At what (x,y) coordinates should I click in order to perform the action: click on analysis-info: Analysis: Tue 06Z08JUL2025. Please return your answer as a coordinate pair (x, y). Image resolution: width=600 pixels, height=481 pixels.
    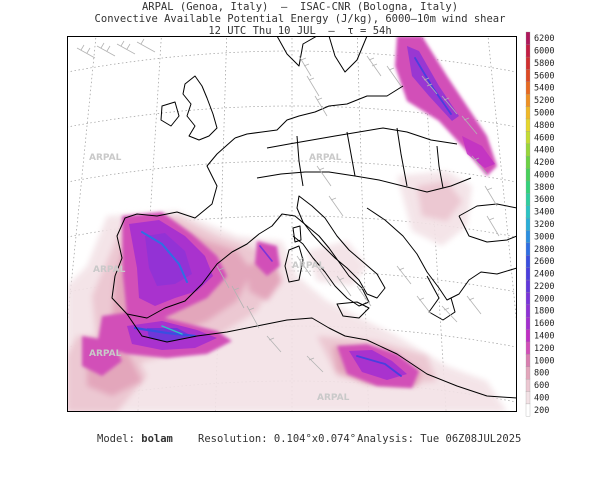
    Looking at the image, I should click on (439, 439).